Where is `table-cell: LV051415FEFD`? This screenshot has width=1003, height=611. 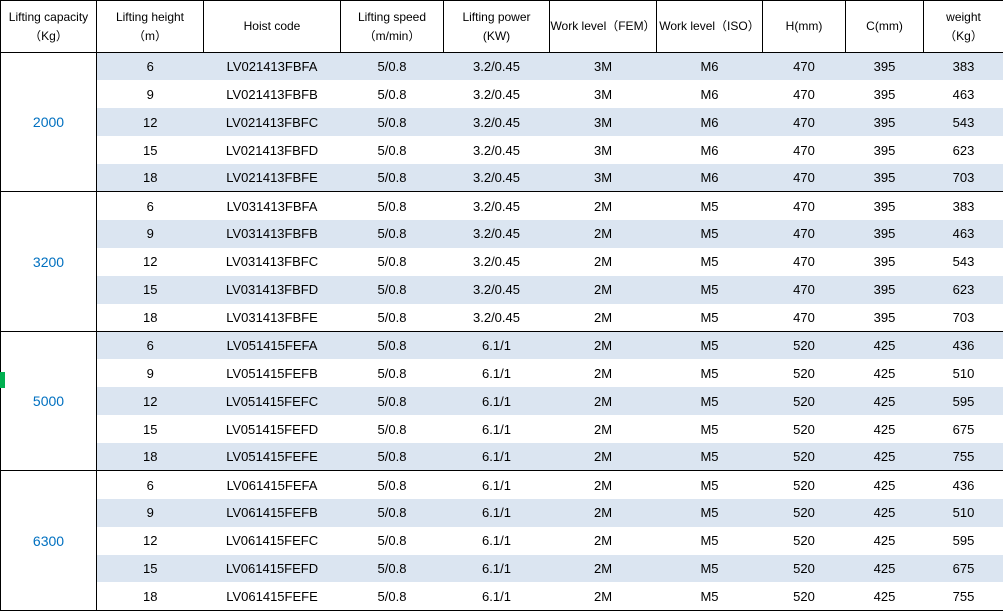
table-cell: LV051415FEFD is located at coordinates (272, 429).